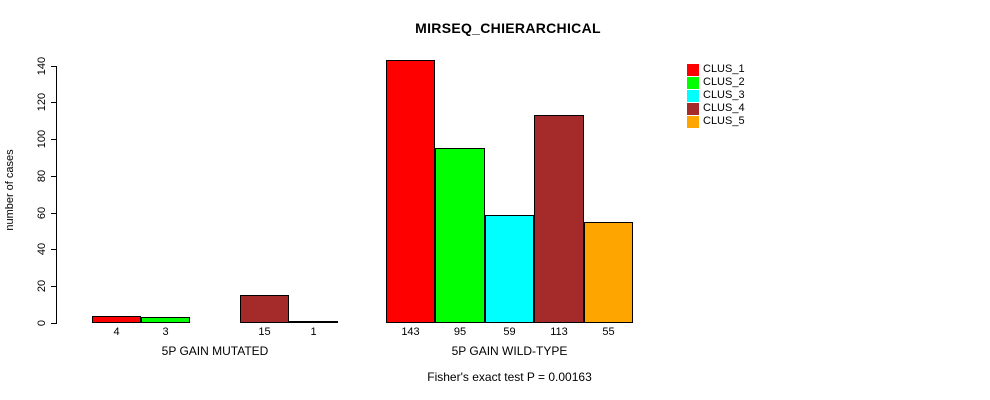  Describe the element at coordinates (116, 332) in the screenshot. I see `bar-value-label: 4` at that location.